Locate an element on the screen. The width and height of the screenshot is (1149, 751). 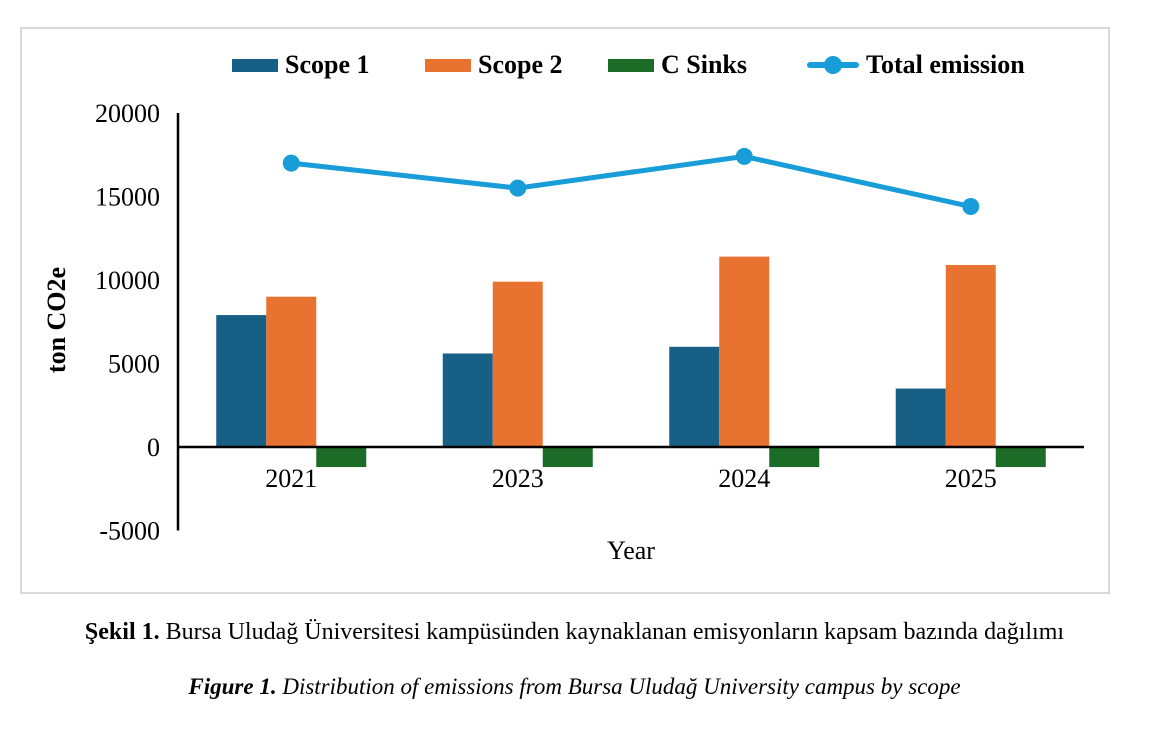
y-tick-label-15000: 15000 is located at coordinates (127, 197).